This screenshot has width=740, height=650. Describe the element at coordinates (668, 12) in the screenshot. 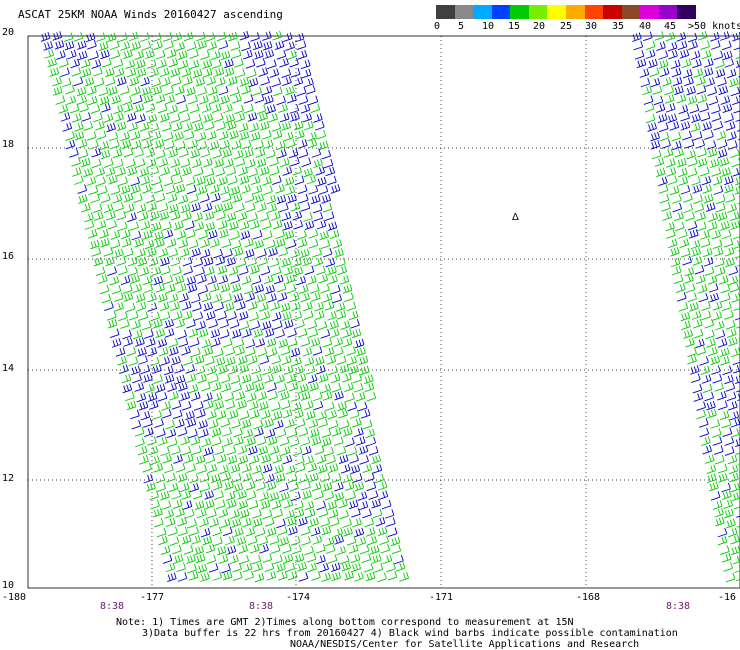

I see `colorbar-swatch` at that location.